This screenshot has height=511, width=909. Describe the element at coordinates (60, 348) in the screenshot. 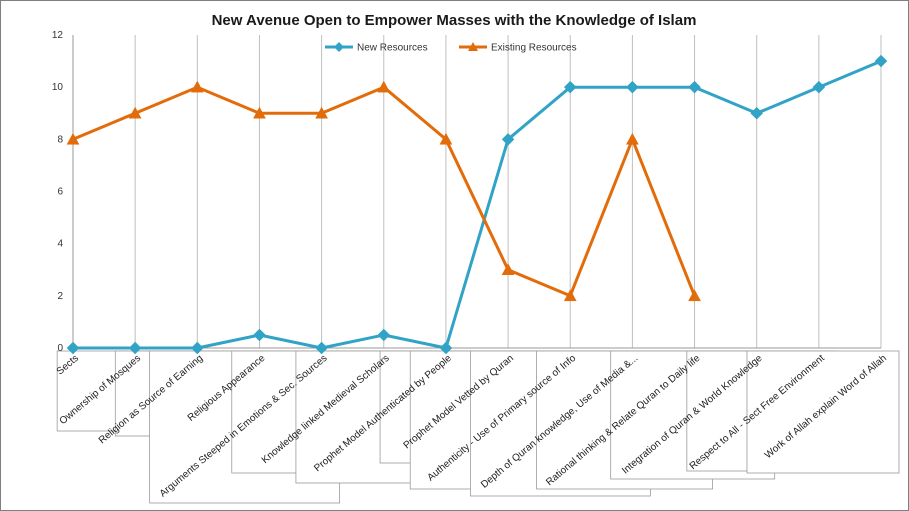

I see `y-tick-label: 0` at that location.